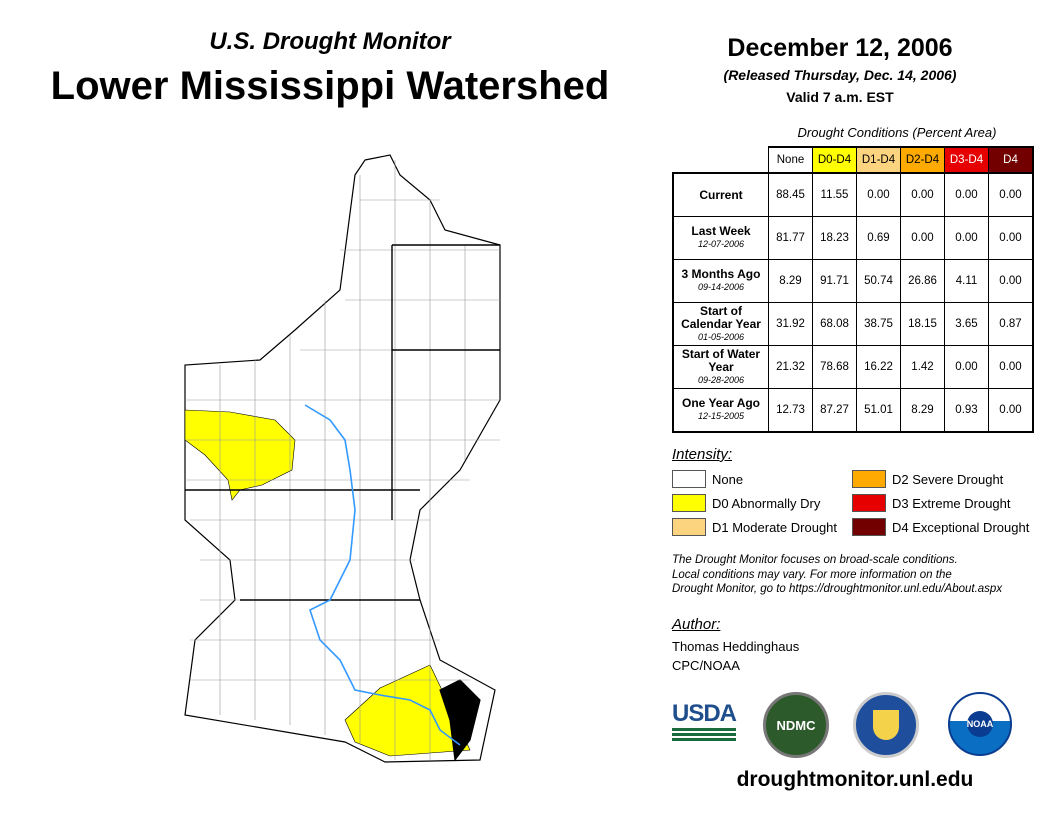 This screenshot has height=816, width=1056. Describe the element at coordinates (721, 287) in the screenshot. I see `row-date: 09-14-2006` at that location.